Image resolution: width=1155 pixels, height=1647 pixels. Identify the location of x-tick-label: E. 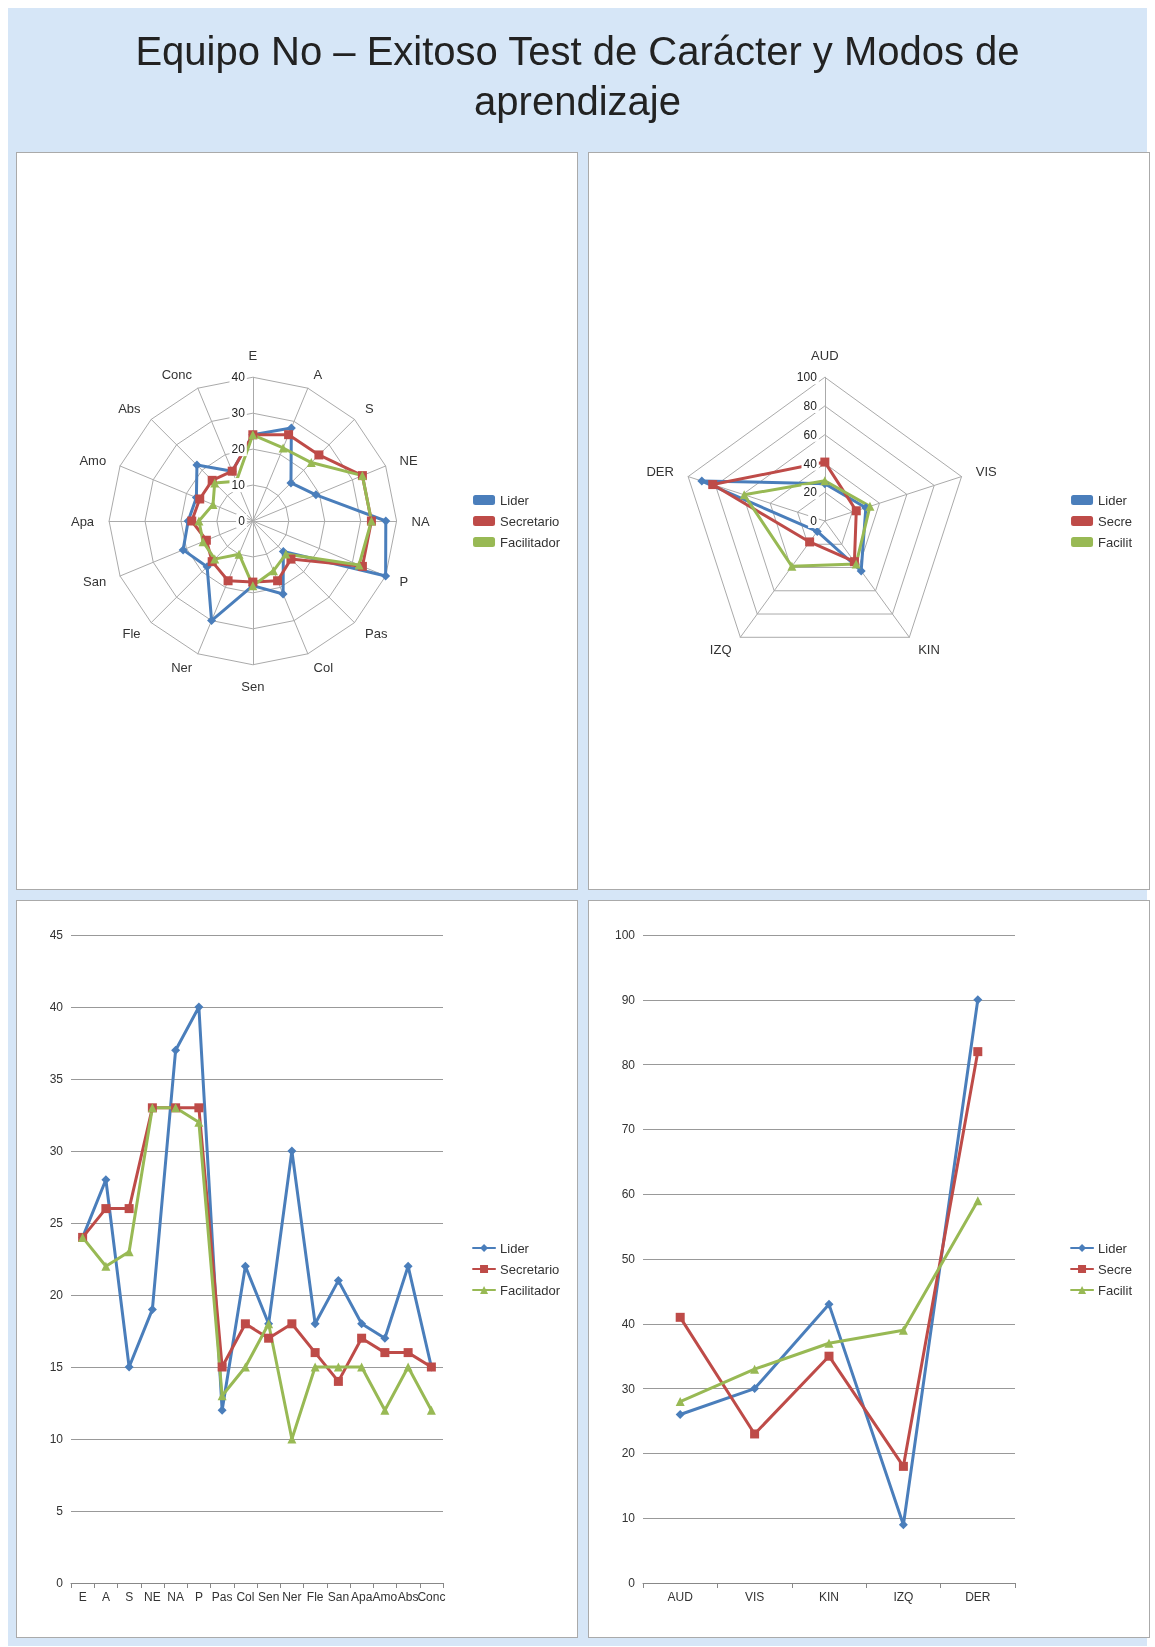
(82, 1597).